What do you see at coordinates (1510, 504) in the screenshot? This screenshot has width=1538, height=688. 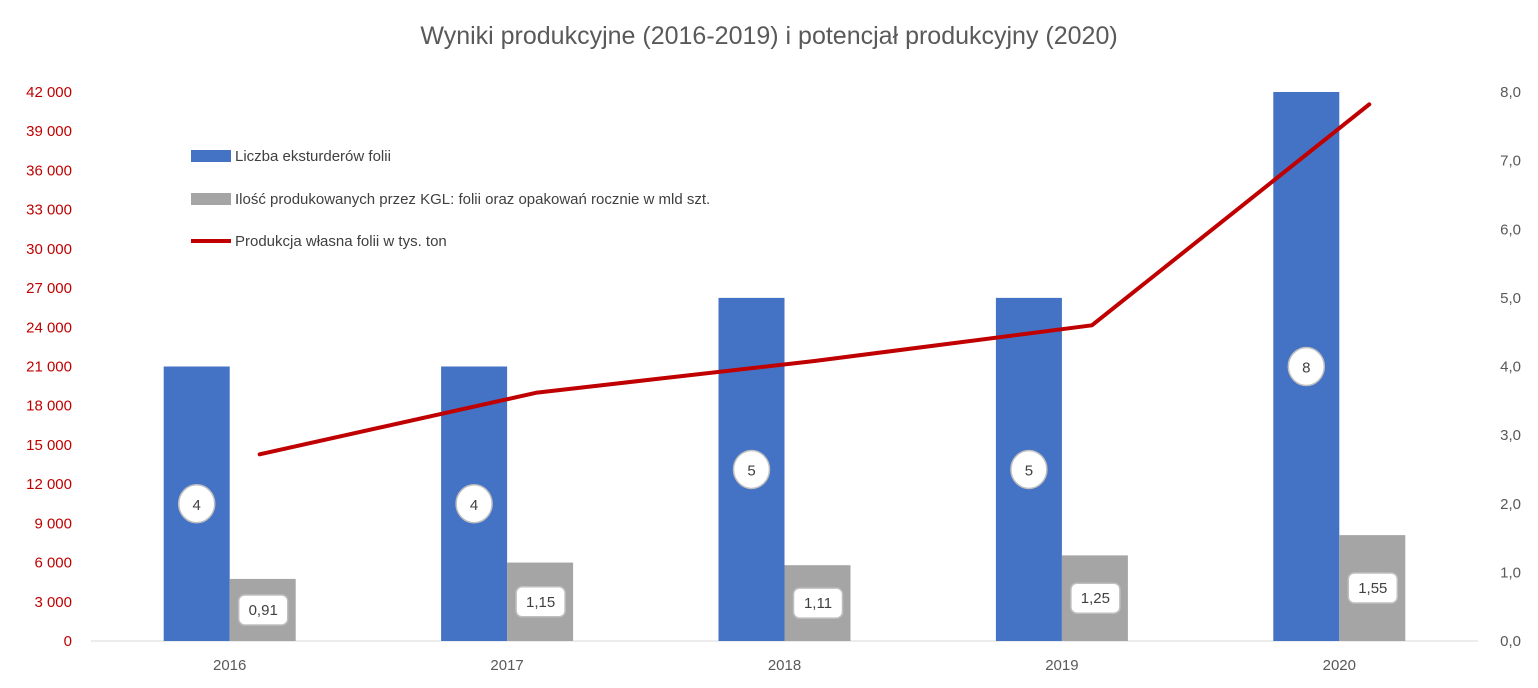 I see `right-axis-tick-label: 2,0` at bounding box center [1510, 504].